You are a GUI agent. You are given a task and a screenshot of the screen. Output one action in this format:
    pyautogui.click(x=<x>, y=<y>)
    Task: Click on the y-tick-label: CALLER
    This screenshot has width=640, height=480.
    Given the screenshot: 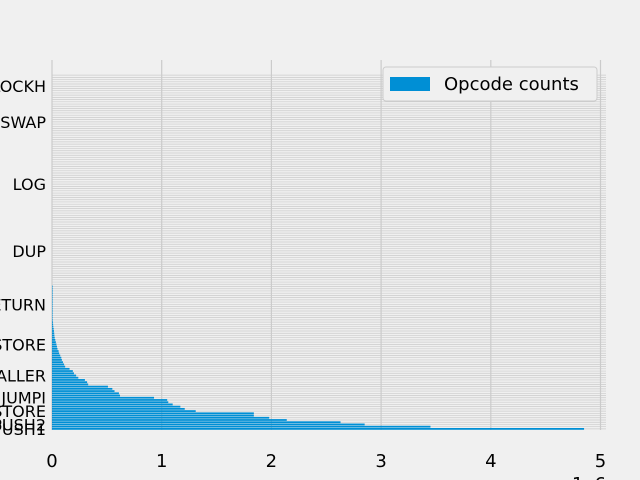 What is the action you would take?
    pyautogui.click(x=23, y=375)
    